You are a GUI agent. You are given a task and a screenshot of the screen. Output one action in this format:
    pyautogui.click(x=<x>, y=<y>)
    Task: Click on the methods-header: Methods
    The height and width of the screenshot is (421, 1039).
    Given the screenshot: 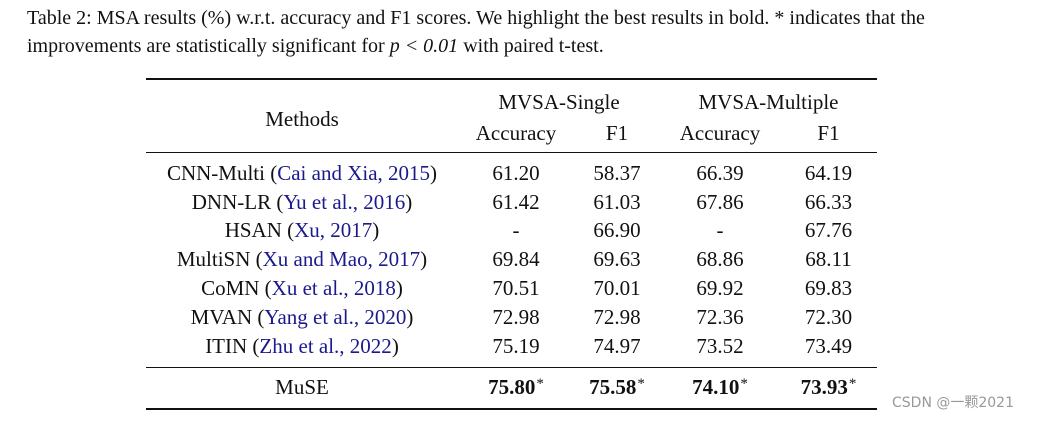 What is the action you would take?
    pyautogui.click(x=302, y=118)
    